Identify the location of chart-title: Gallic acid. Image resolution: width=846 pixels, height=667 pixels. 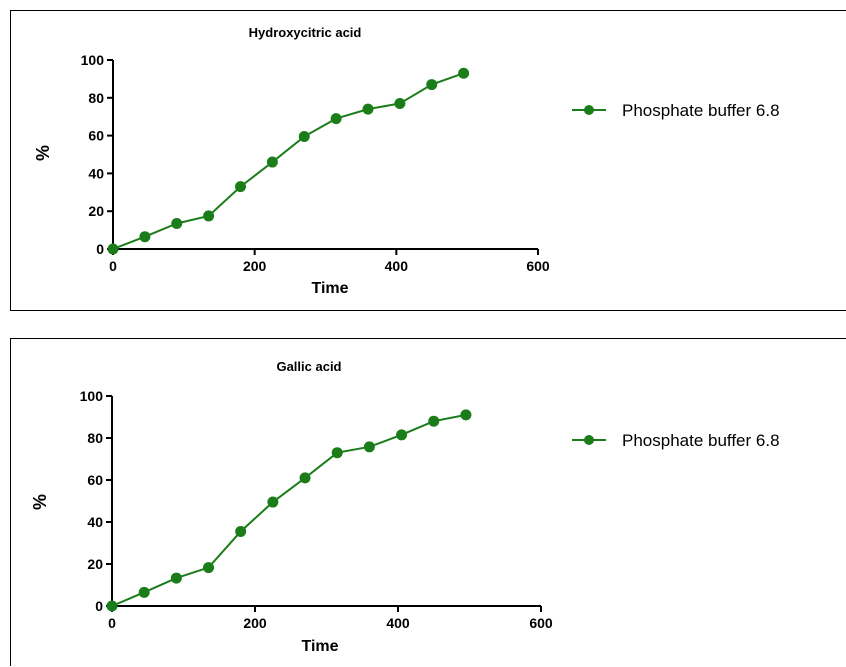
(308, 366).